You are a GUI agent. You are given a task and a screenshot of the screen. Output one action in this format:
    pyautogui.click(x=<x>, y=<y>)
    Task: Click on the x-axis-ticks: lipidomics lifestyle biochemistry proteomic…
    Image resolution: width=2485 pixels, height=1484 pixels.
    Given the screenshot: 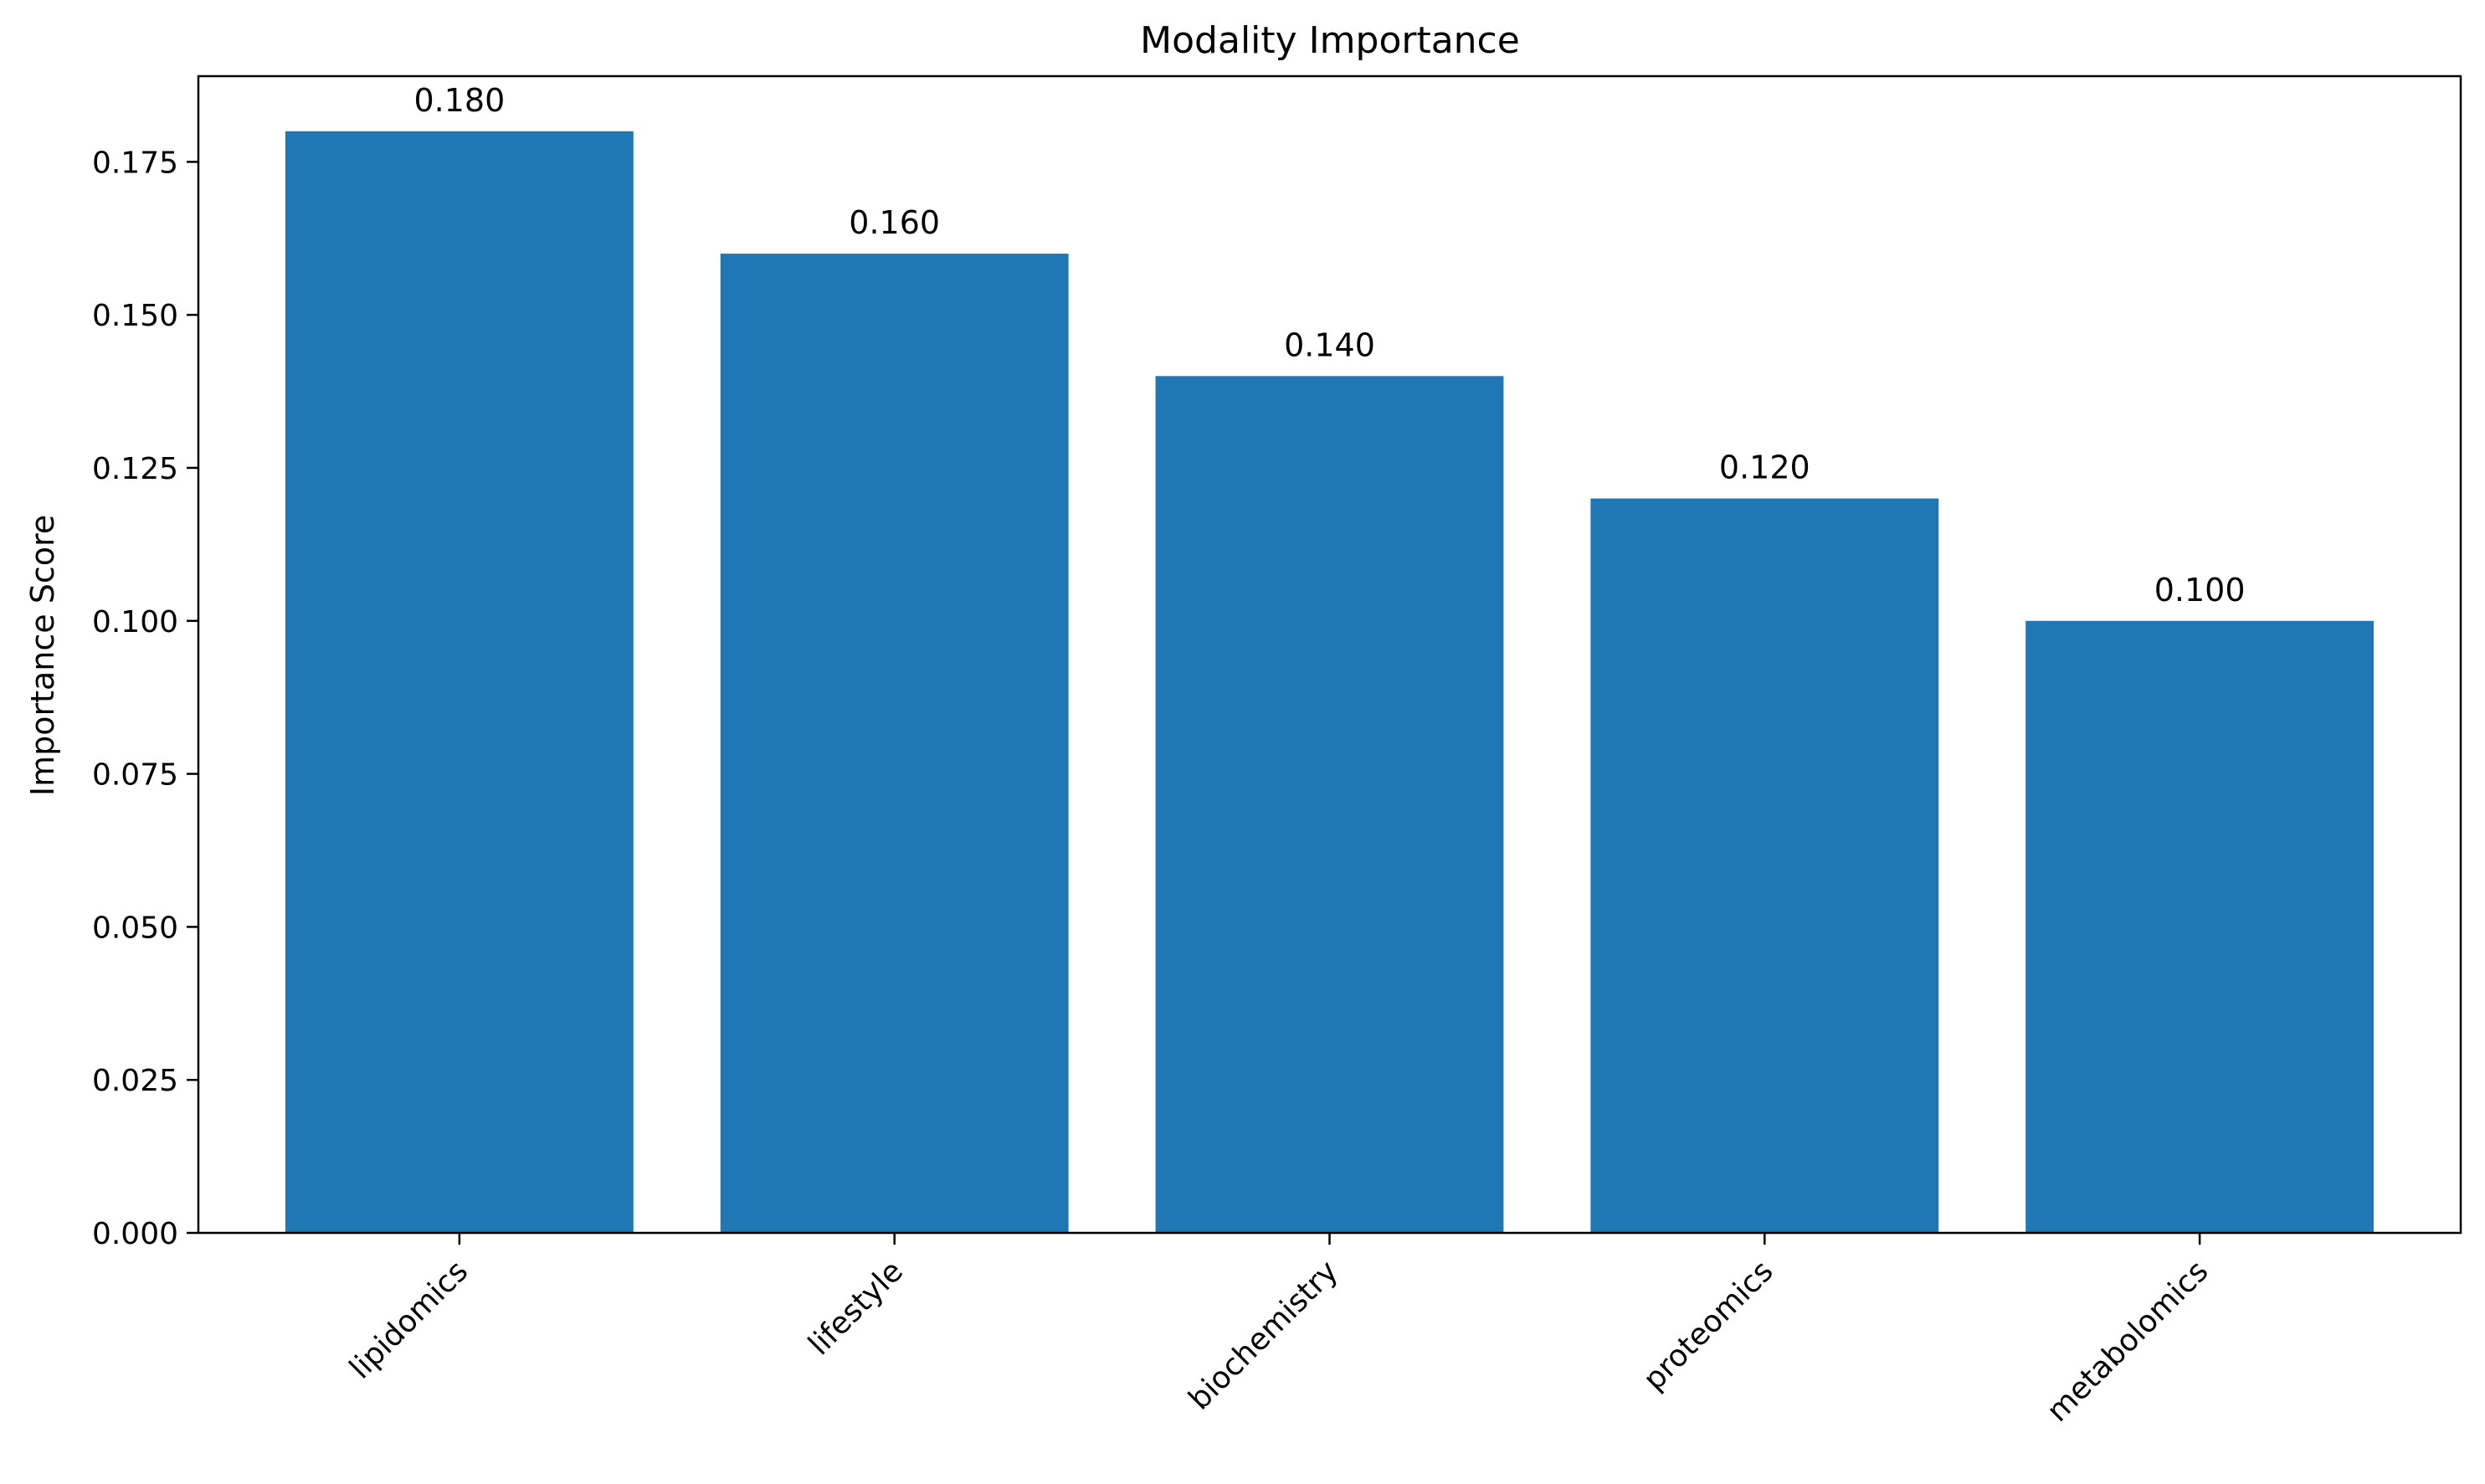 What is the action you would take?
    pyautogui.click(x=1279, y=1331)
    